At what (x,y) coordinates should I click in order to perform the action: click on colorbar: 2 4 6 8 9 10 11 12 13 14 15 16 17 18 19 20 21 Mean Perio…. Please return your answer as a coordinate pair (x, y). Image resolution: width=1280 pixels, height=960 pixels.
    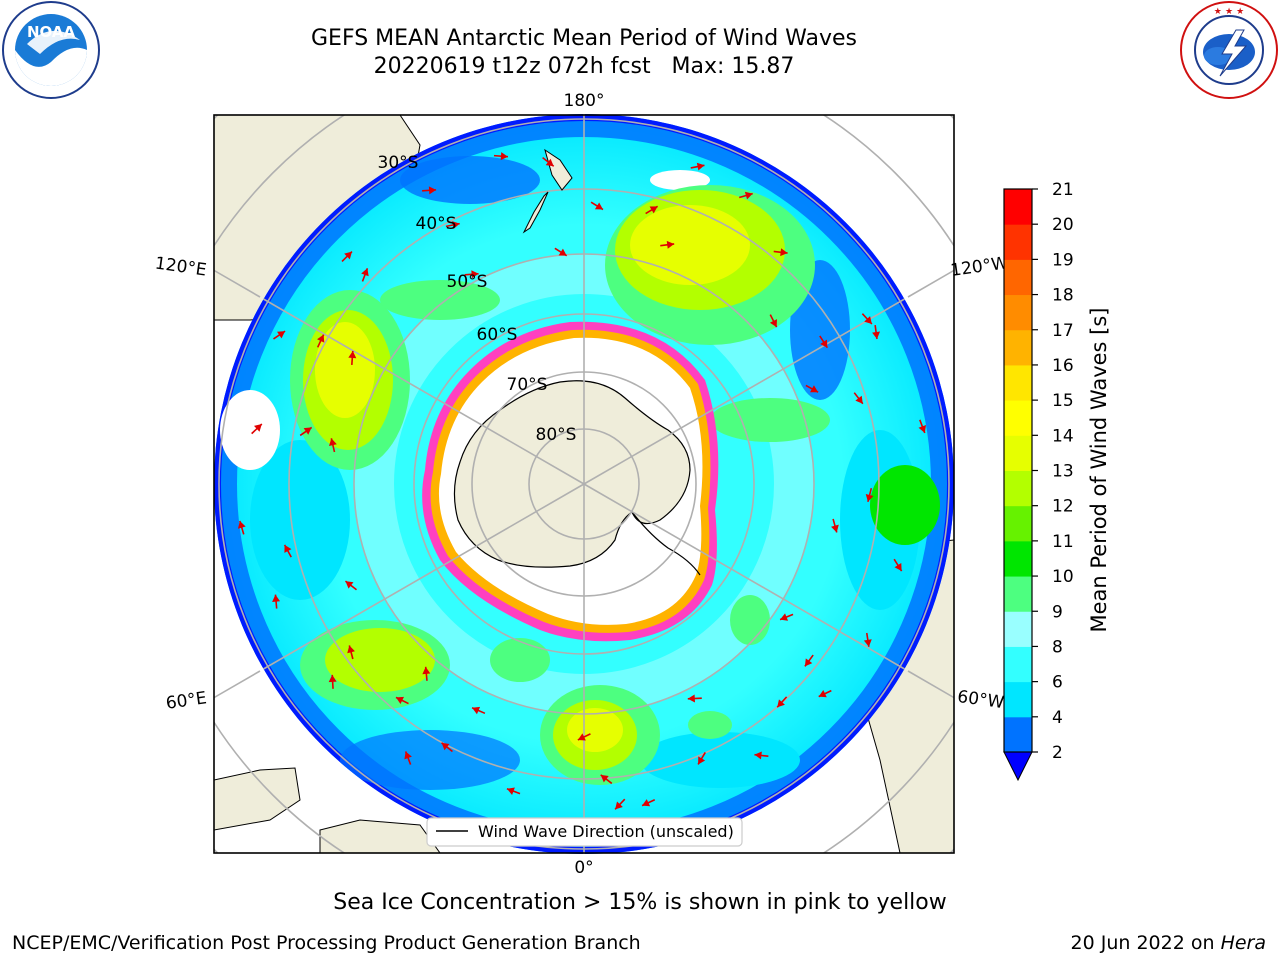
    Looking at the image, I should click on (1057, 481).